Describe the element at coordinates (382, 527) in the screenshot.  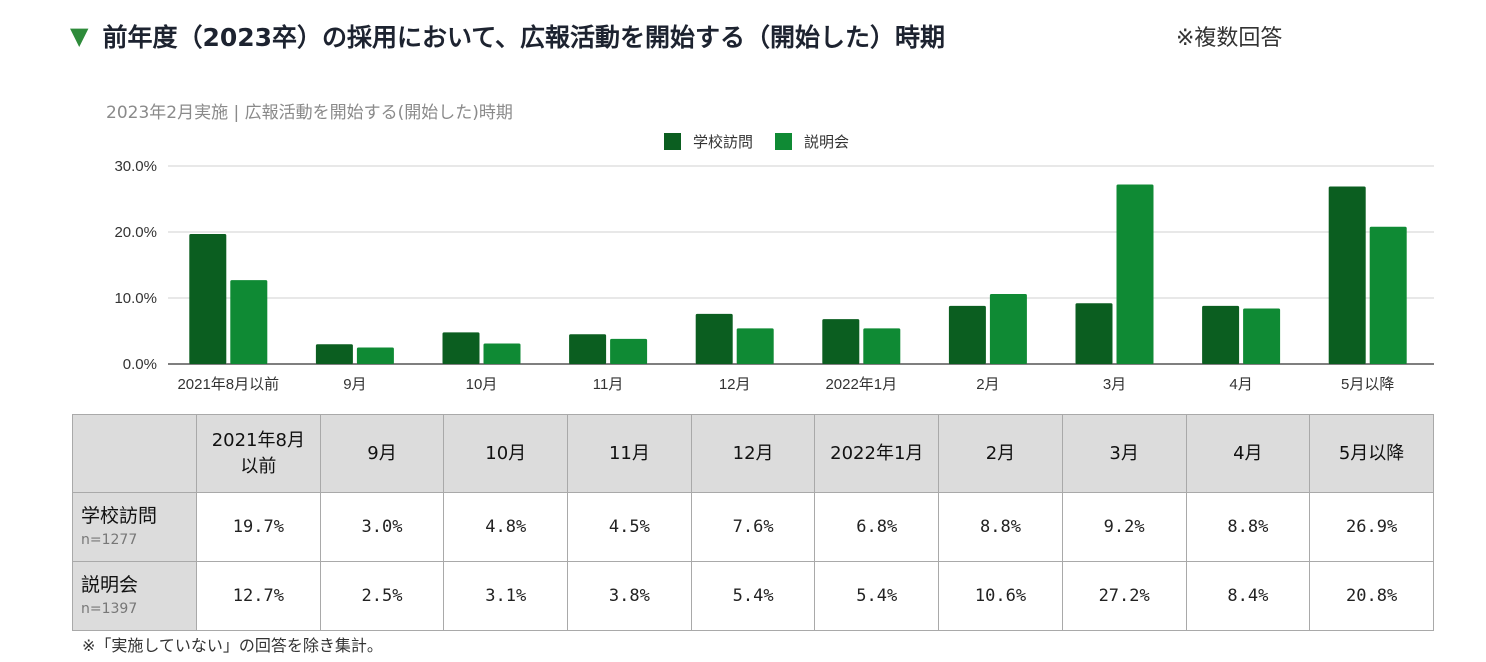
I see `table-cell: 3.0%` at that location.